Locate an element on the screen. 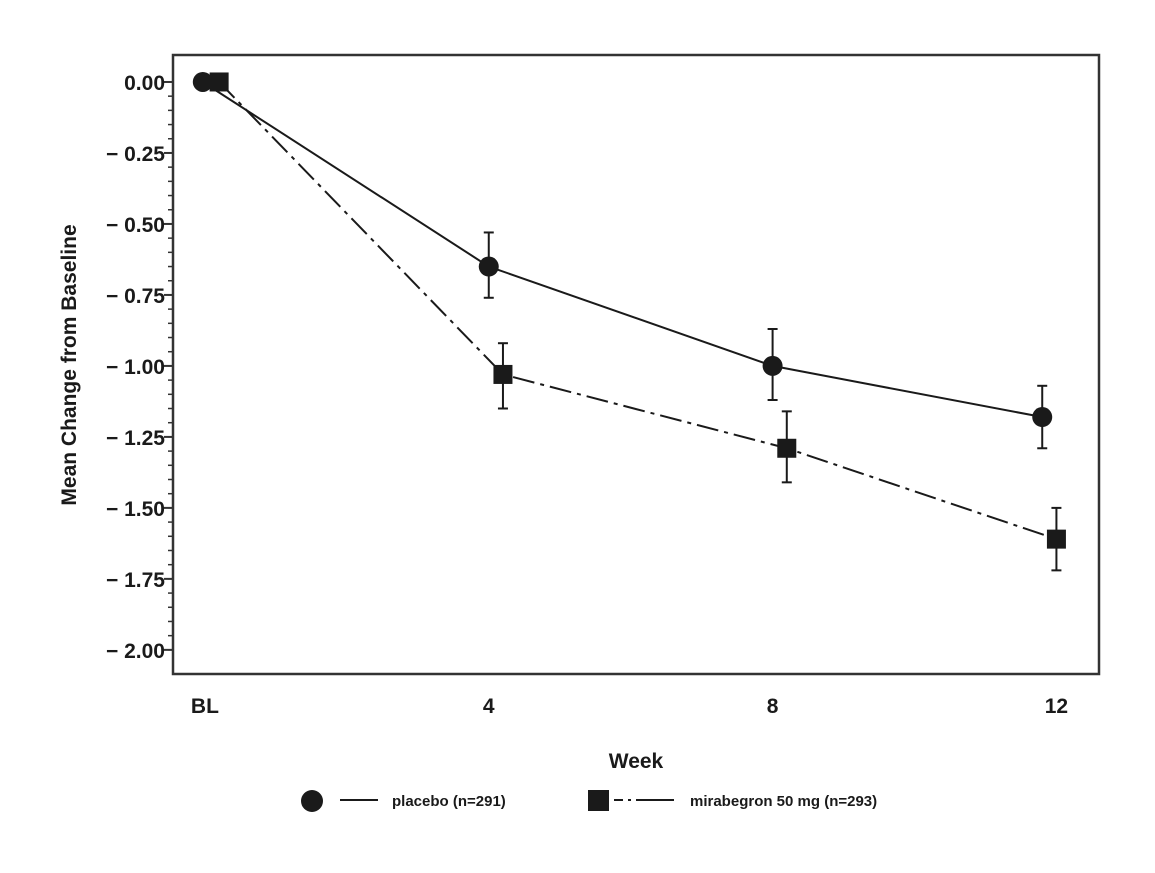 This screenshot has width=1155, height=873. y-tick-label: − 1.00 is located at coordinates (135, 367).